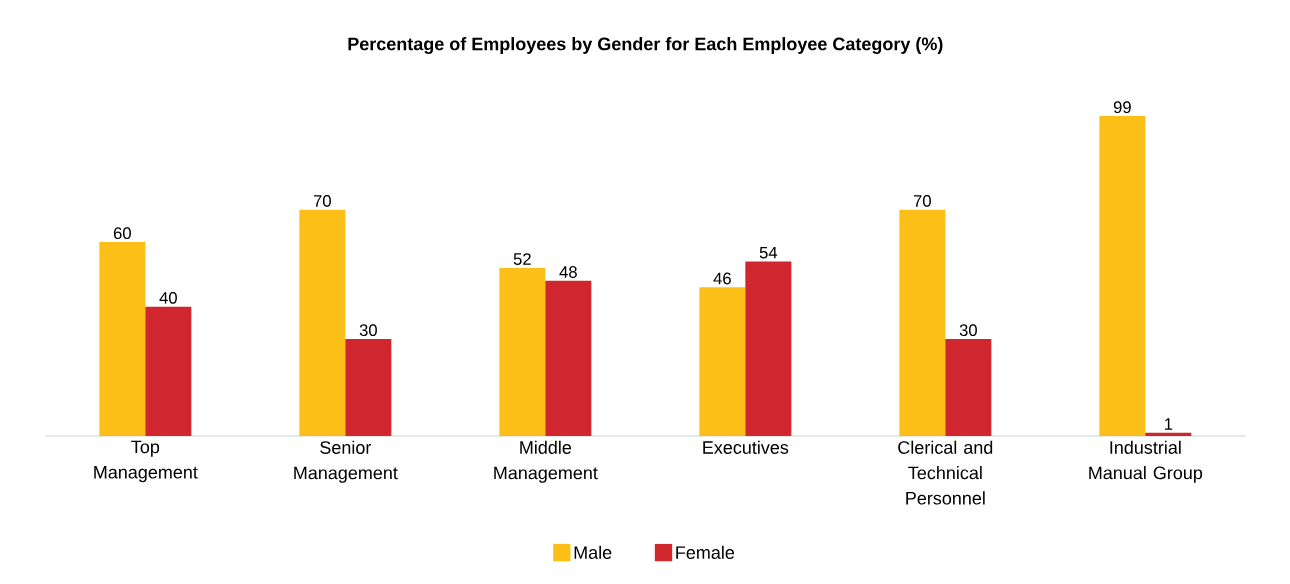  I want to click on chart-title: Percentage of Employees by Gender for Each Employee Category (%), so click(645, 45).